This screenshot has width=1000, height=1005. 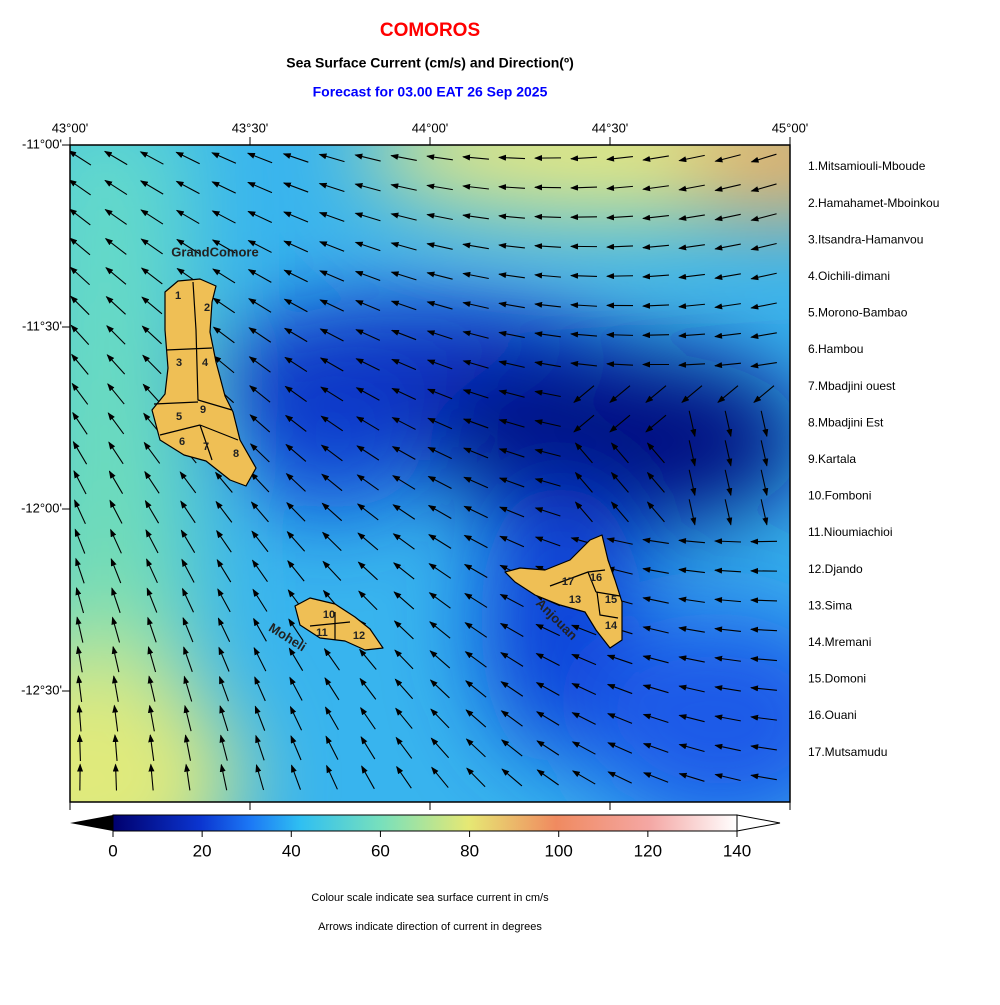 I want to click on legend-entry: 2.Hamahamet-Mboinkou, so click(x=873, y=203).